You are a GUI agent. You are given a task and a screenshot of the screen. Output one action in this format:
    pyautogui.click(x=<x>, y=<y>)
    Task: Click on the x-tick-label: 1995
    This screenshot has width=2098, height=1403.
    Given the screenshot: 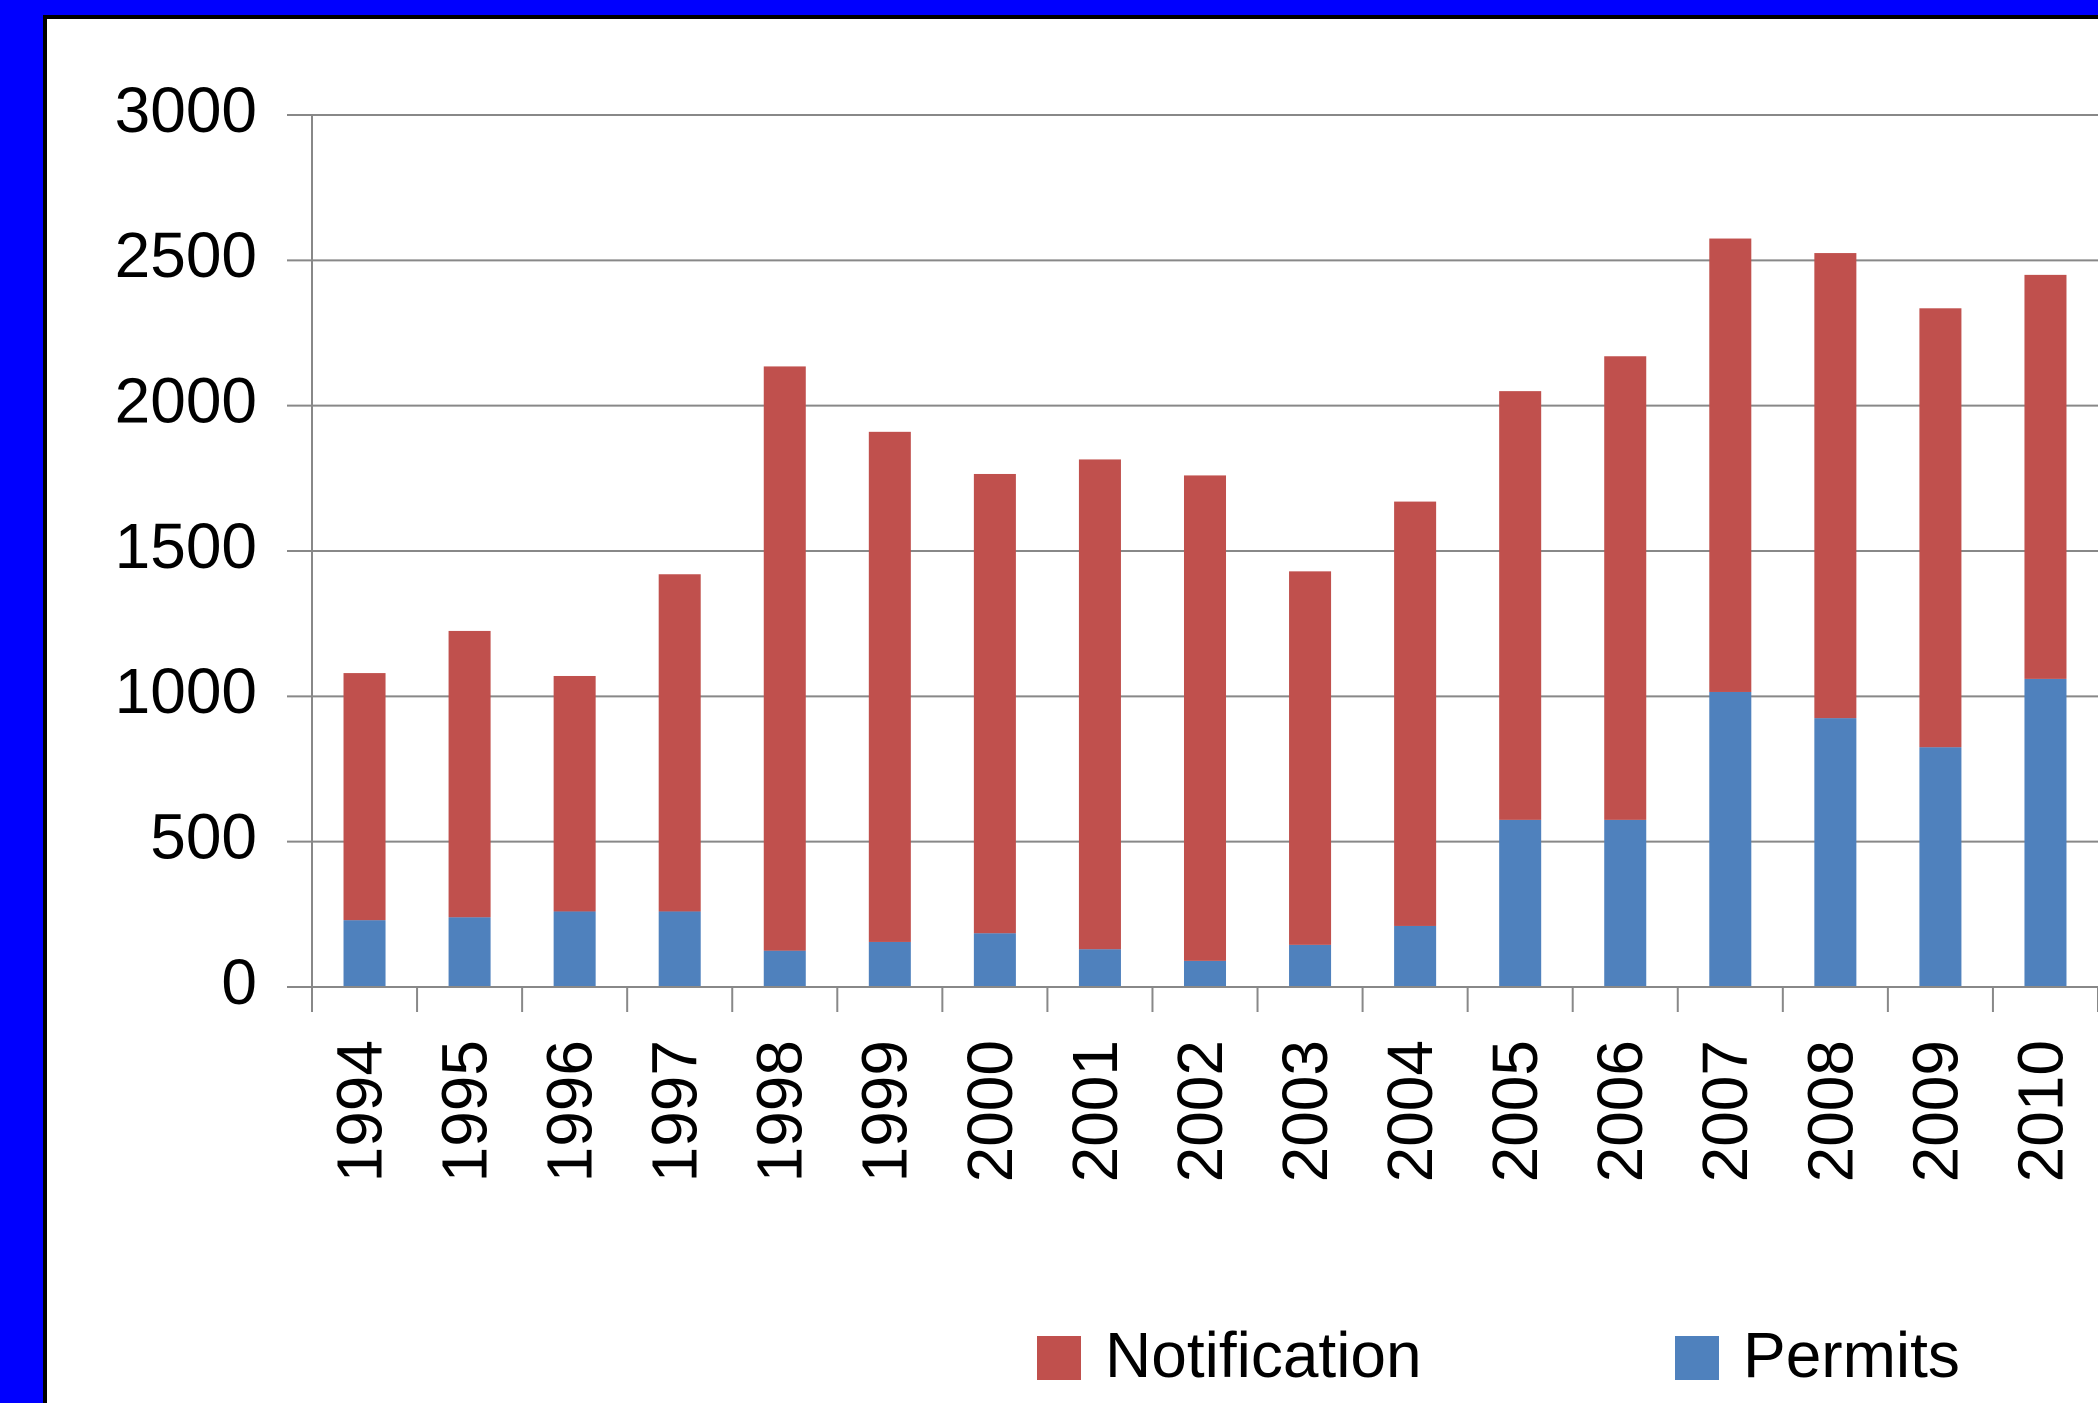 What is the action you would take?
    pyautogui.click(x=464, y=1111)
    